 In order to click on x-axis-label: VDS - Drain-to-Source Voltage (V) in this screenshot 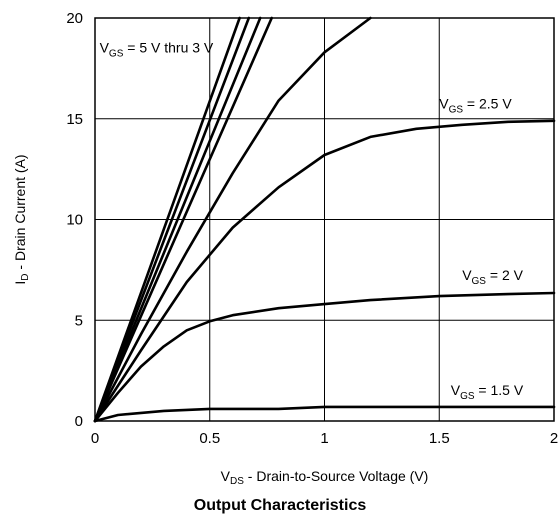, I will do `click(325, 477)`.